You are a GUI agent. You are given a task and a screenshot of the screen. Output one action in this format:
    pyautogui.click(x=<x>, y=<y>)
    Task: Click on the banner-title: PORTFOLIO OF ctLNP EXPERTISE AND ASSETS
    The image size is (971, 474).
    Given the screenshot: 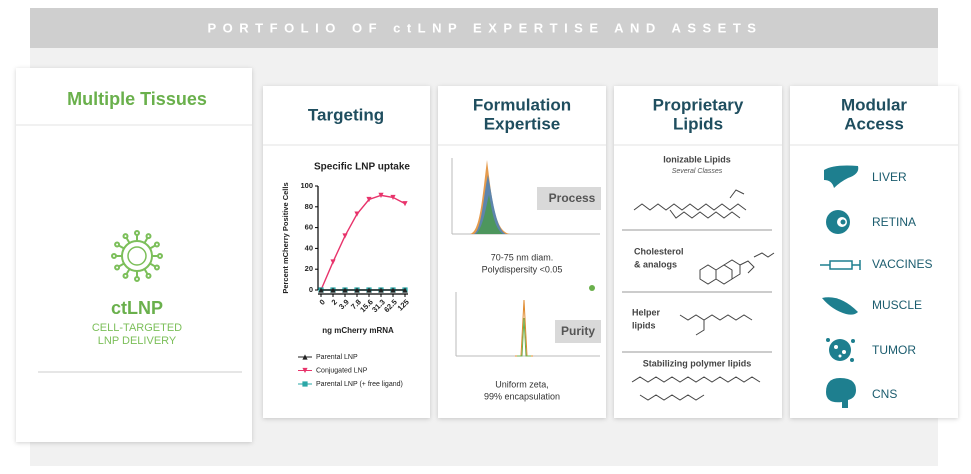 What is the action you would take?
    pyautogui.click(x=485, y=27)
    